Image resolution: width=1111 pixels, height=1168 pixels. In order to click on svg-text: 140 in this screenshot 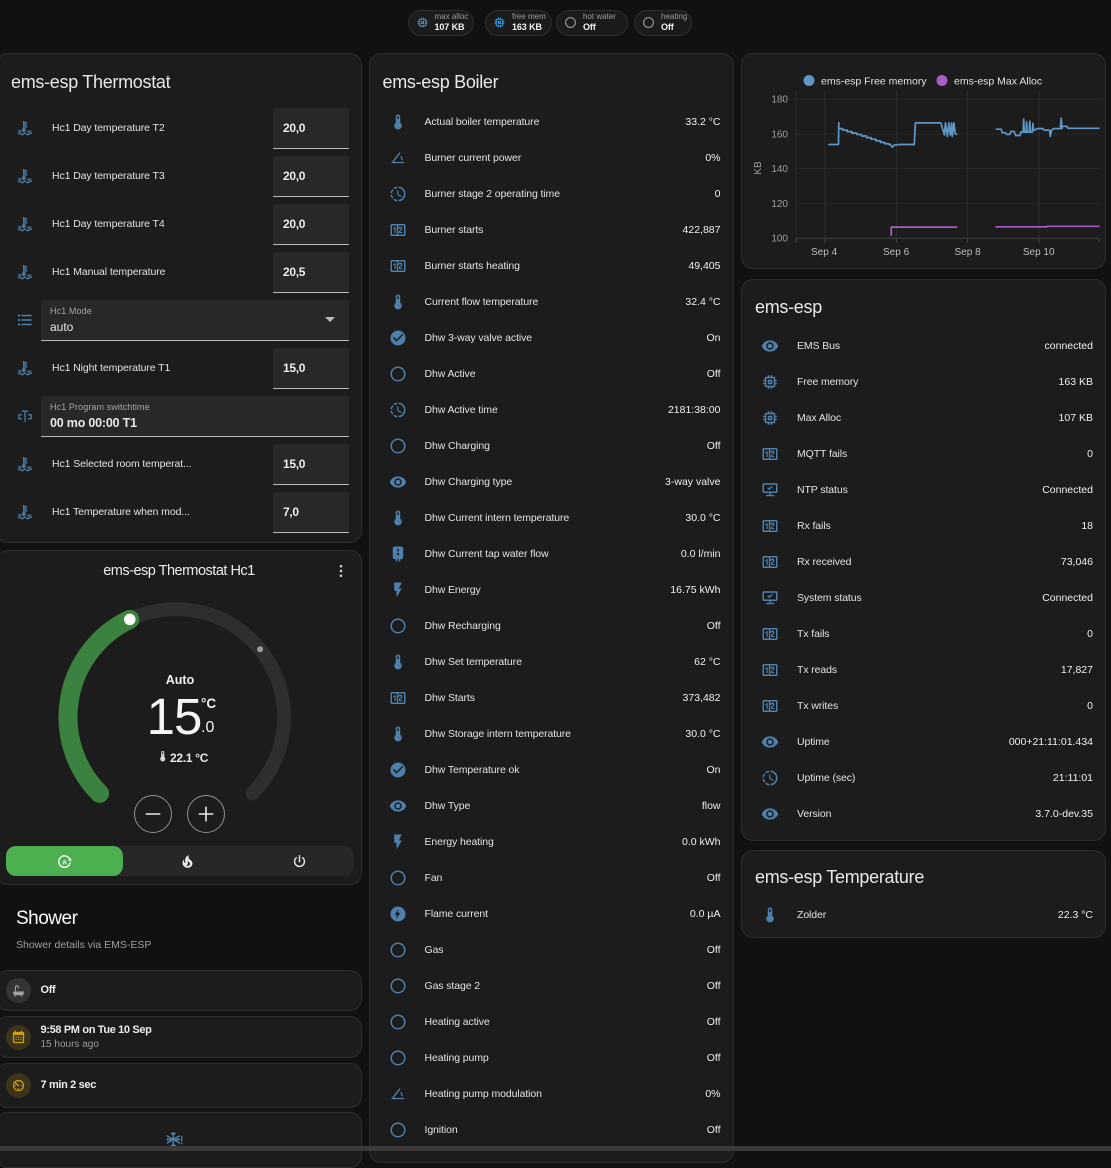, I will do `click(779, 169)`.